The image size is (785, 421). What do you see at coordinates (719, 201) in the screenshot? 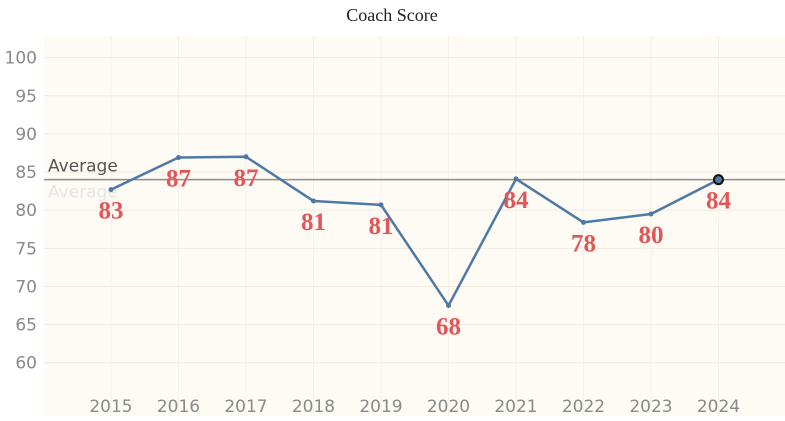
I see `data-label-2024: 84` at bounding box center [719, 201].